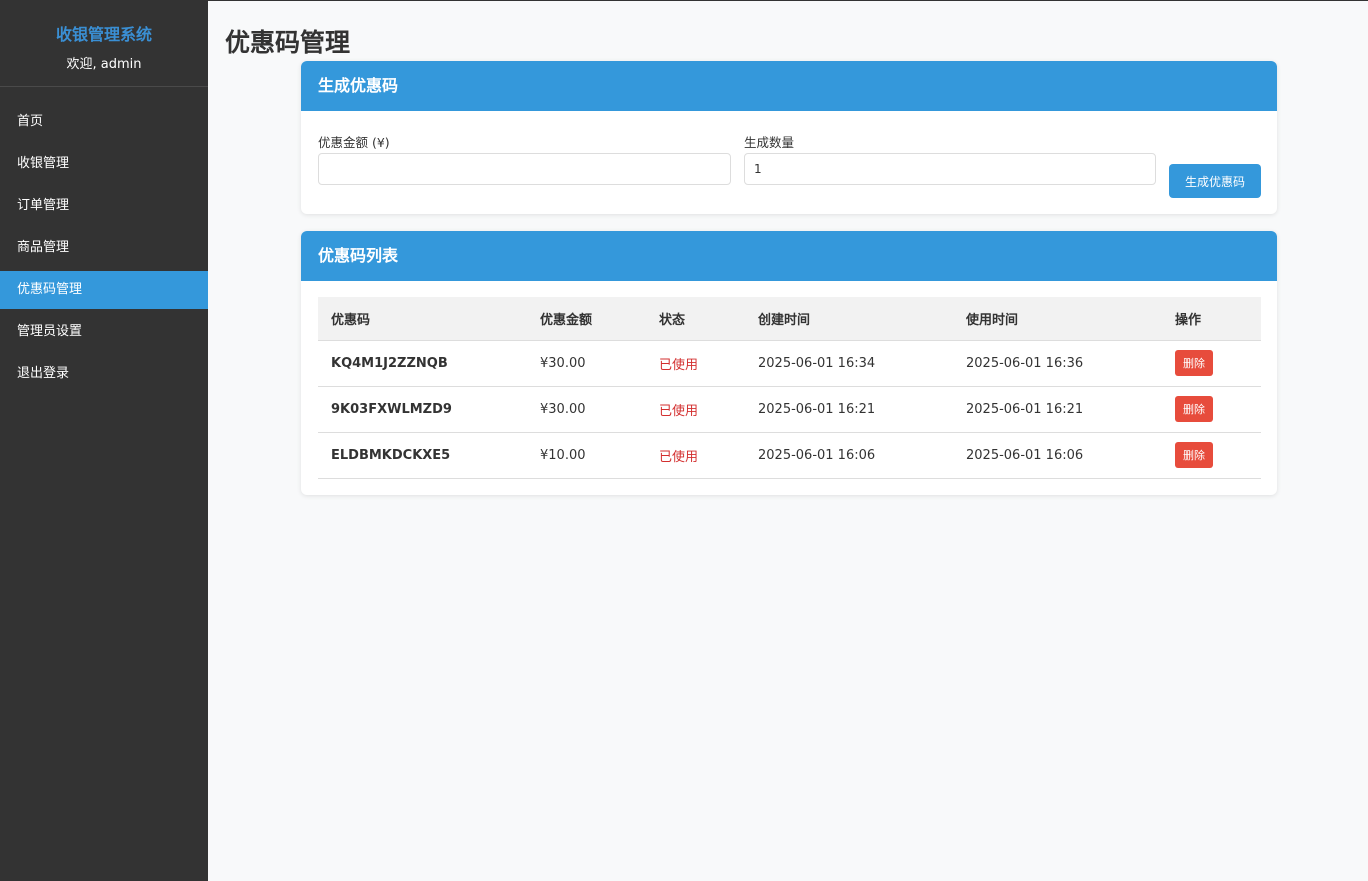 The image size is (1368, 881). I want to click on coupon-created: 2025-06-01 16:34, so click(849, 363).